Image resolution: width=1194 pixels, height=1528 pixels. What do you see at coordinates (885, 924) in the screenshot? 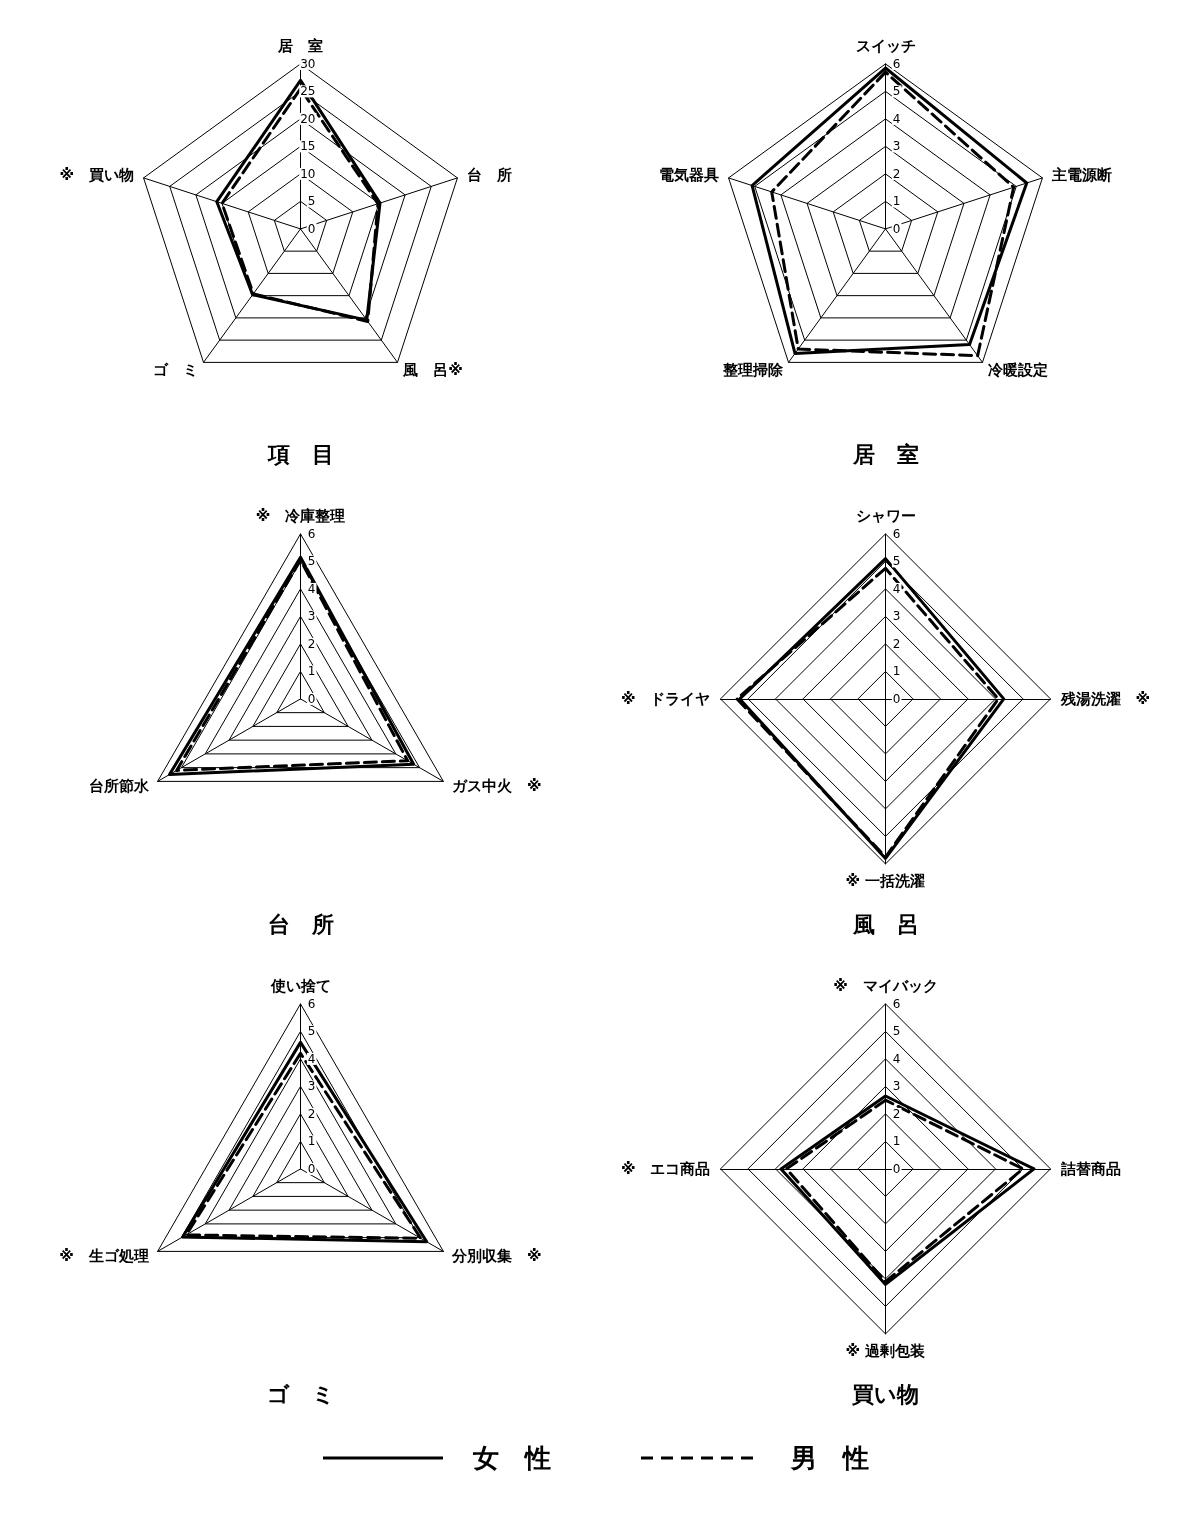
I see `text: 風 呂` at bounding box center [885, 924].